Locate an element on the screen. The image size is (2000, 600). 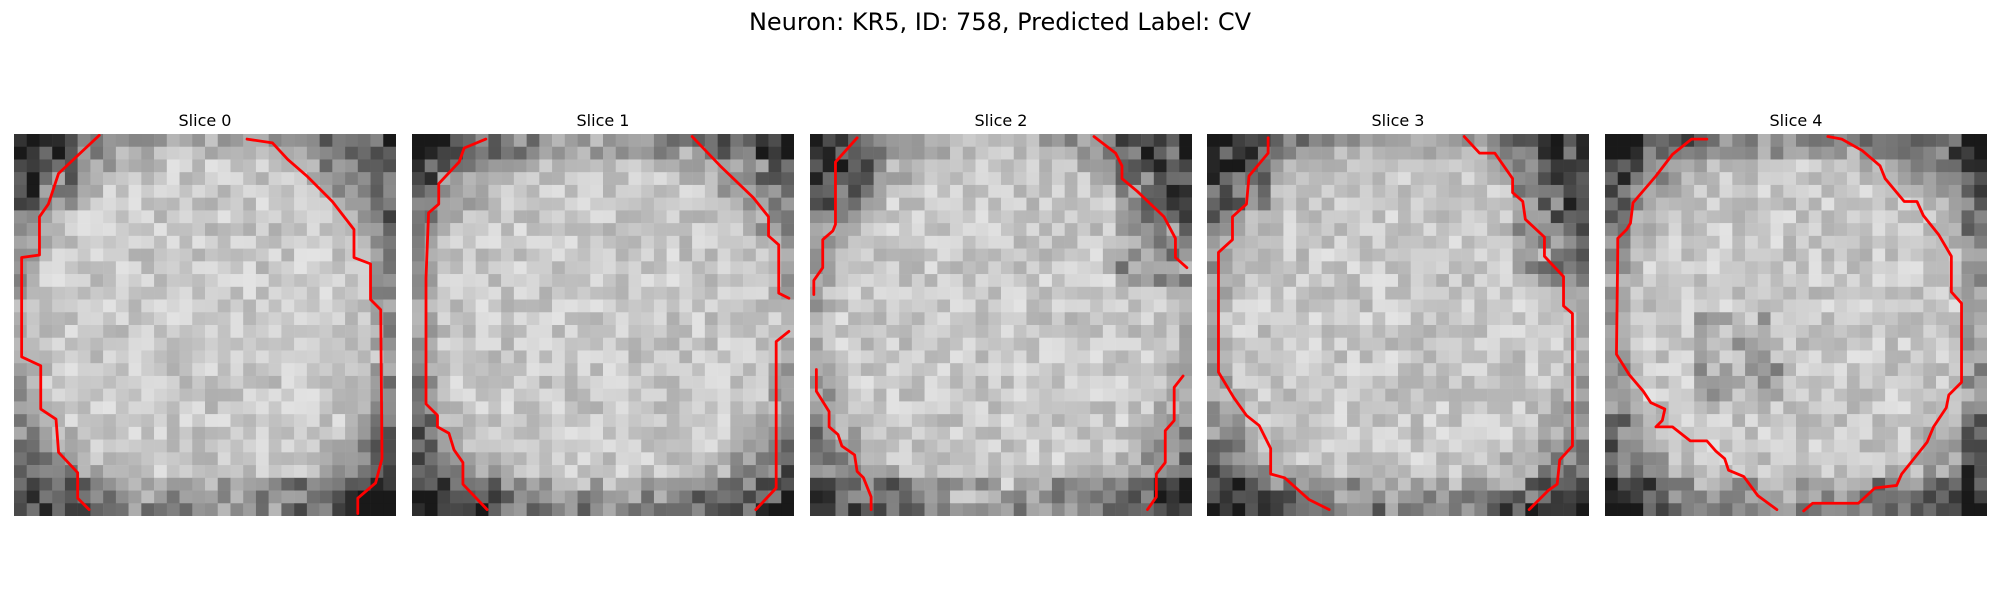
slice-panel-0: Slice 0 is located at coordinates (205, 312).